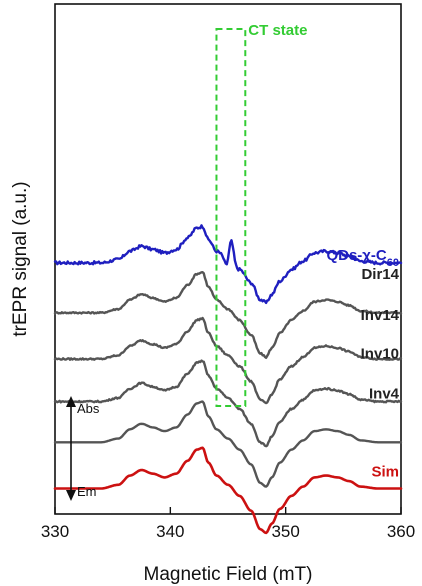  I want to click on abs-em-arrow: Abs Em, so click(83, 448).